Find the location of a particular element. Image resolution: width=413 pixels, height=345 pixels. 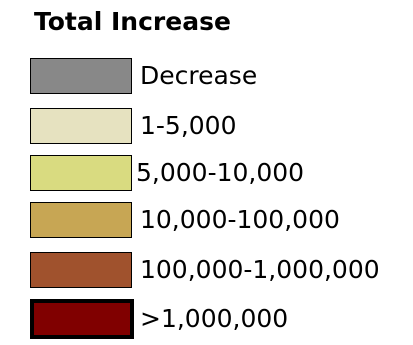

legend-item-1-5000: 1-5,000 is located at coordinates (220, 127).